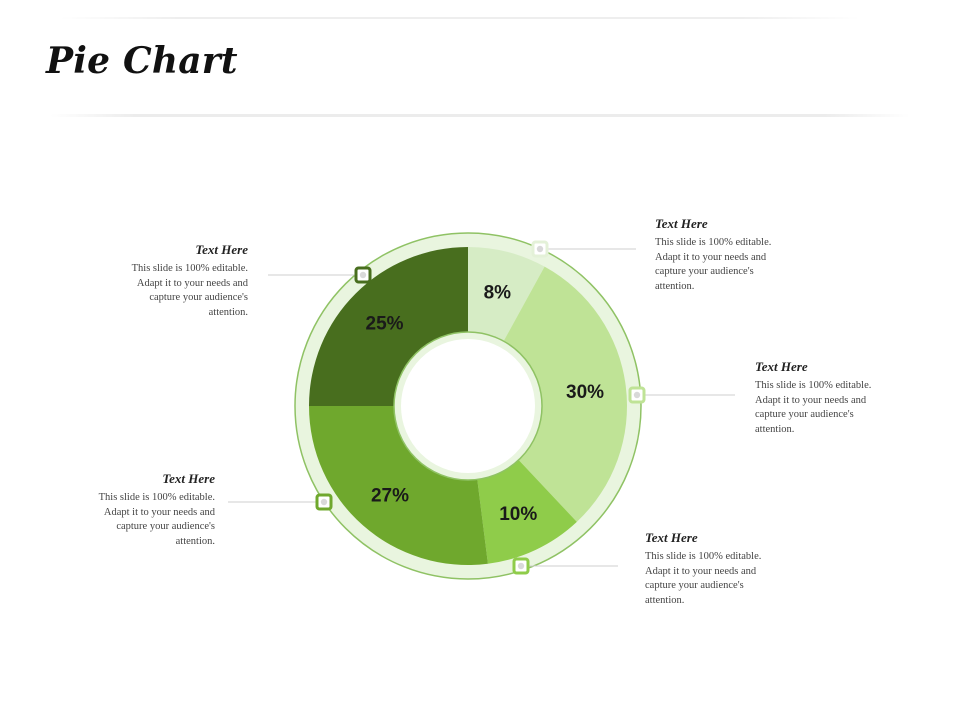  What do you see at coordinates (585, 392) in the screenshot?
I see `slice-value-label: 30%` at bounding box center [585, 392].